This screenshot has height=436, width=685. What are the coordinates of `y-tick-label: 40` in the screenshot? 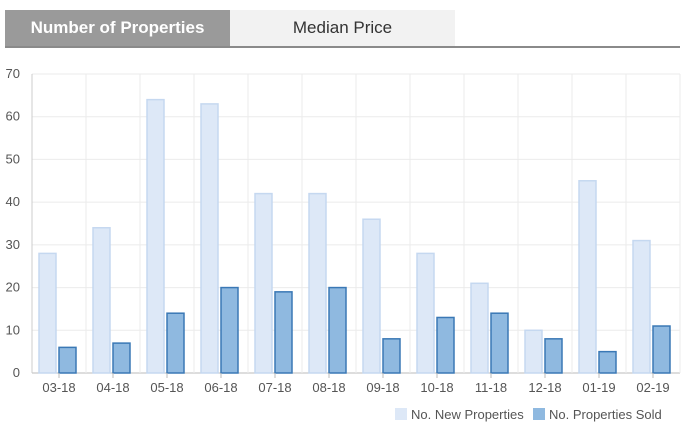 It's located at (13, 201).